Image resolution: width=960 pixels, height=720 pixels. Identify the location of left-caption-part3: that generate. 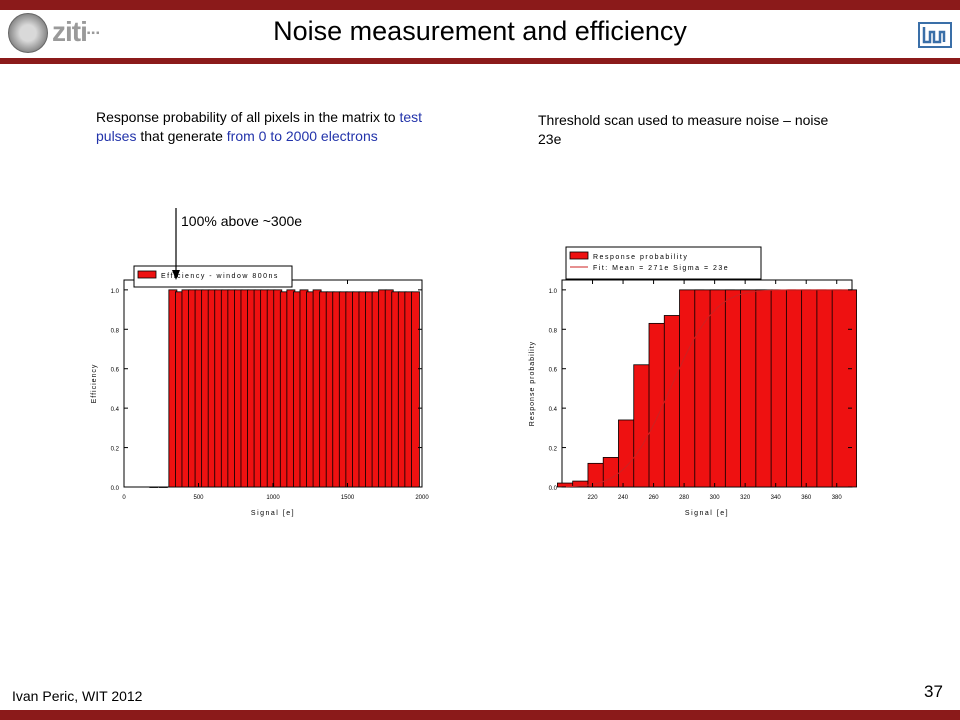
(181, 136).